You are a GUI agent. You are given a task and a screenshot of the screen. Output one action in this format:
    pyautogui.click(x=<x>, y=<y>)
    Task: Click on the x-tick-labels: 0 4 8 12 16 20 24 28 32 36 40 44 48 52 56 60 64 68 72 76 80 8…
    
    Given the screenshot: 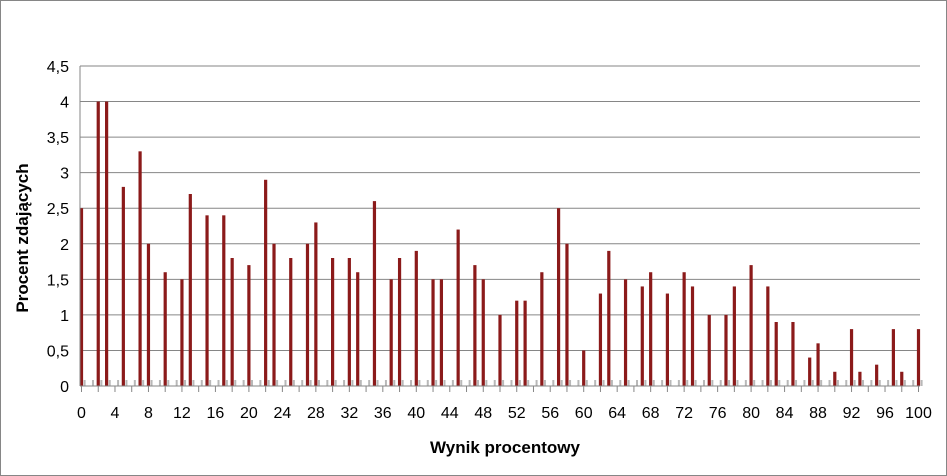 What is the action you would take?
    pyautogui.click(x=504, y=413)
    